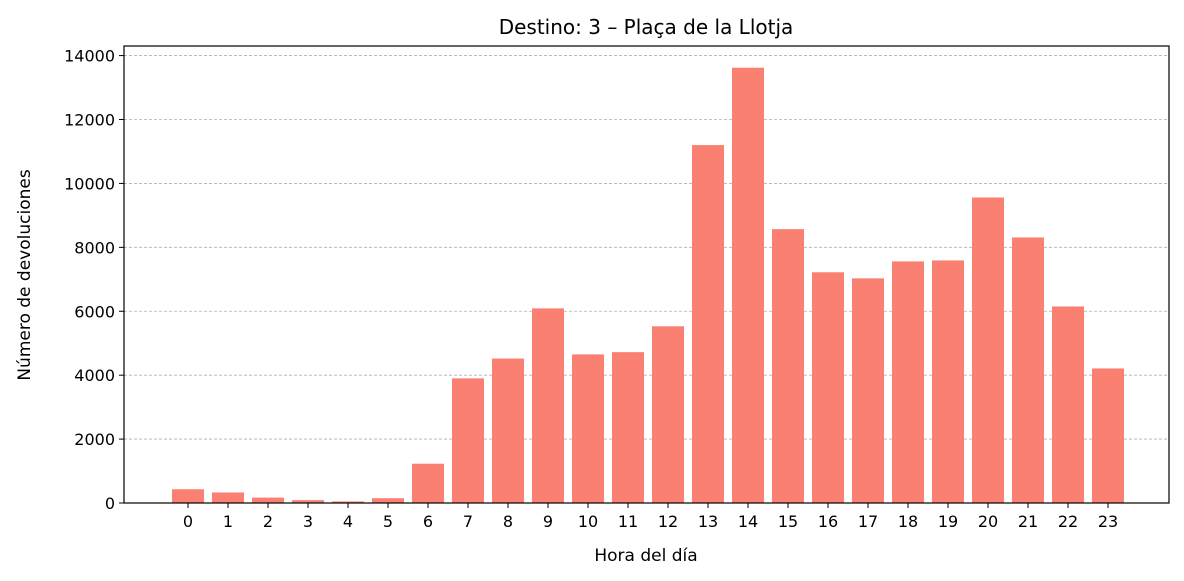  Describe the element at coordinates (428, 521) in the screenshot. I see `x-tick-label: 6` at that location.